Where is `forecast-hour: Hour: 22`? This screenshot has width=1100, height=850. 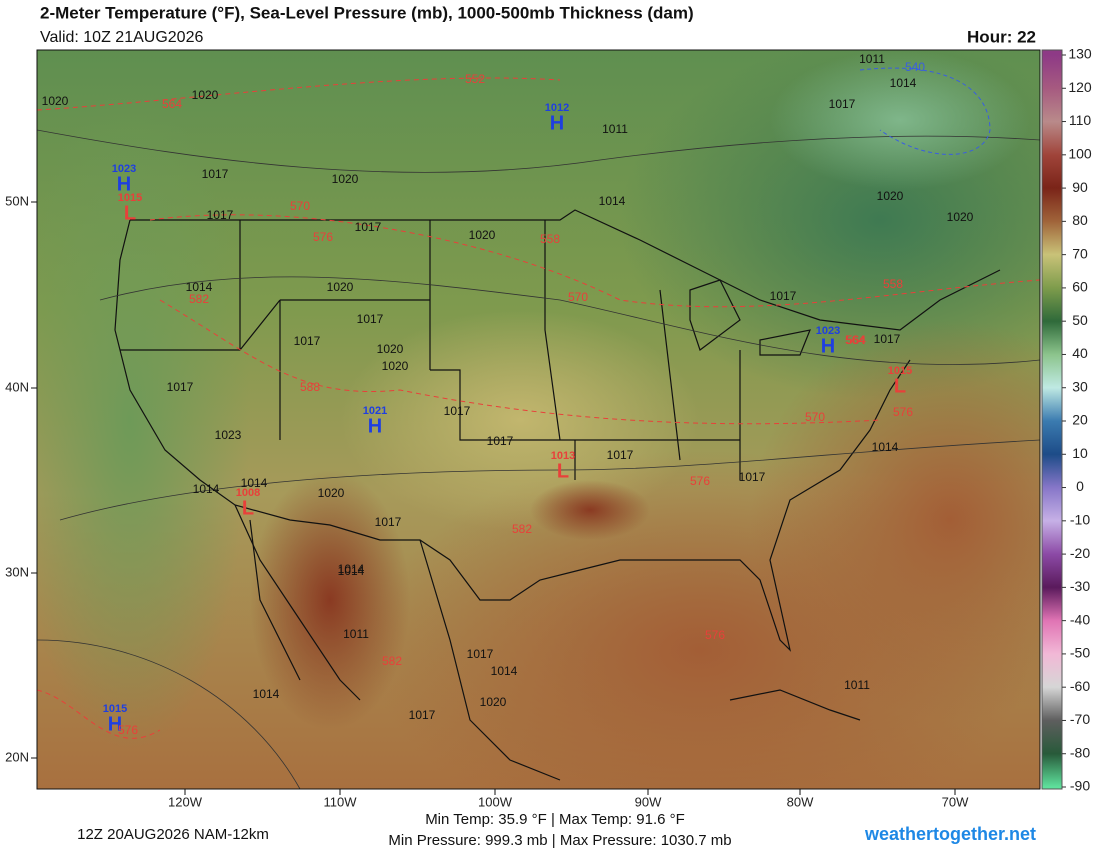
forecast-hour: Hour: 22 is located at coordinates (1001, 36).